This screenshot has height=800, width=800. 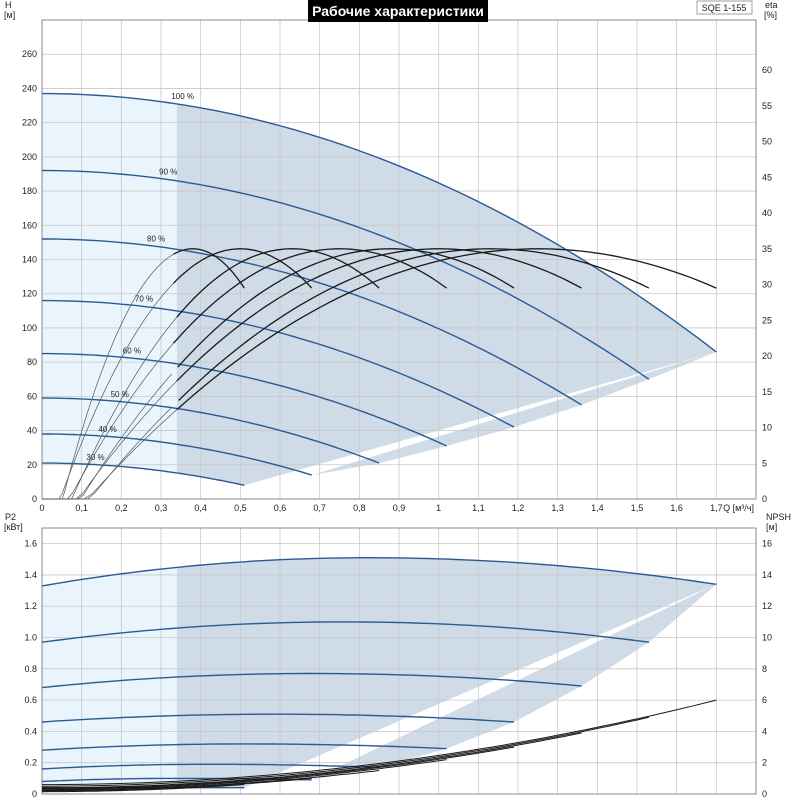 I want to click on x-tick-label: 0,4, so click(x=200, y=508).